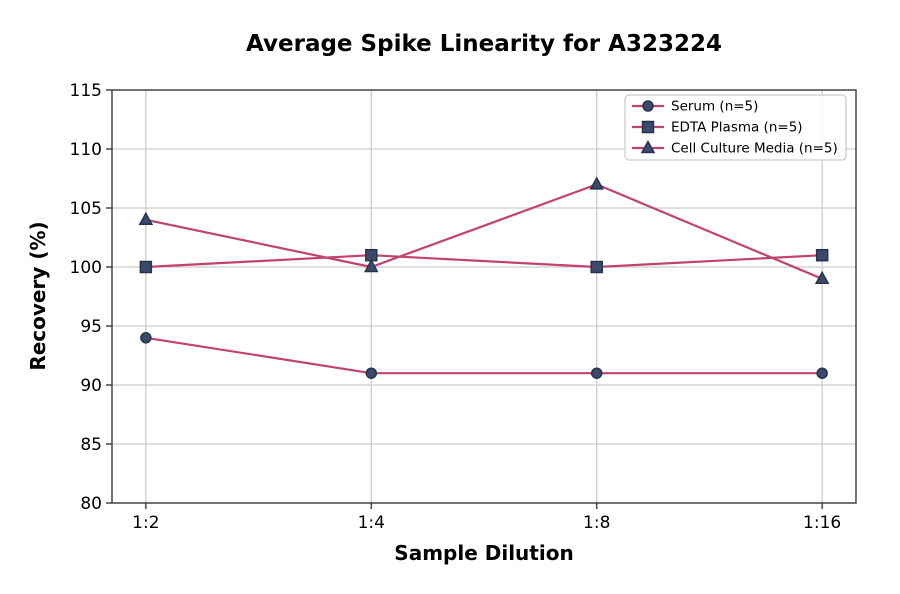 This screenshot has width=900, height=594. I want to click on y-tick-label: 110, so click(86, 150).